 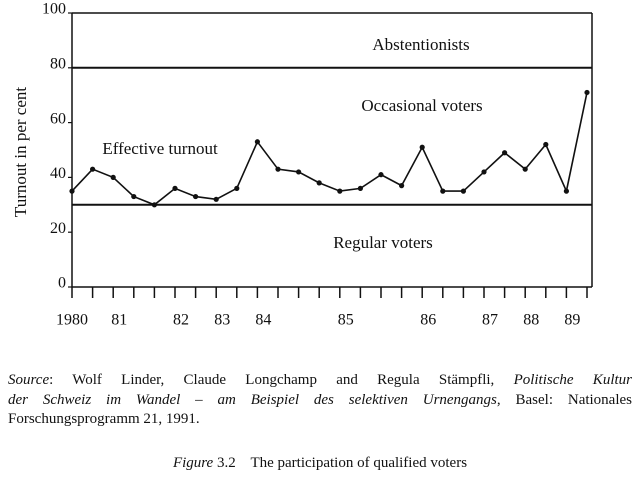 I want to click on text-run: Figure, so click(x=193, y=463).